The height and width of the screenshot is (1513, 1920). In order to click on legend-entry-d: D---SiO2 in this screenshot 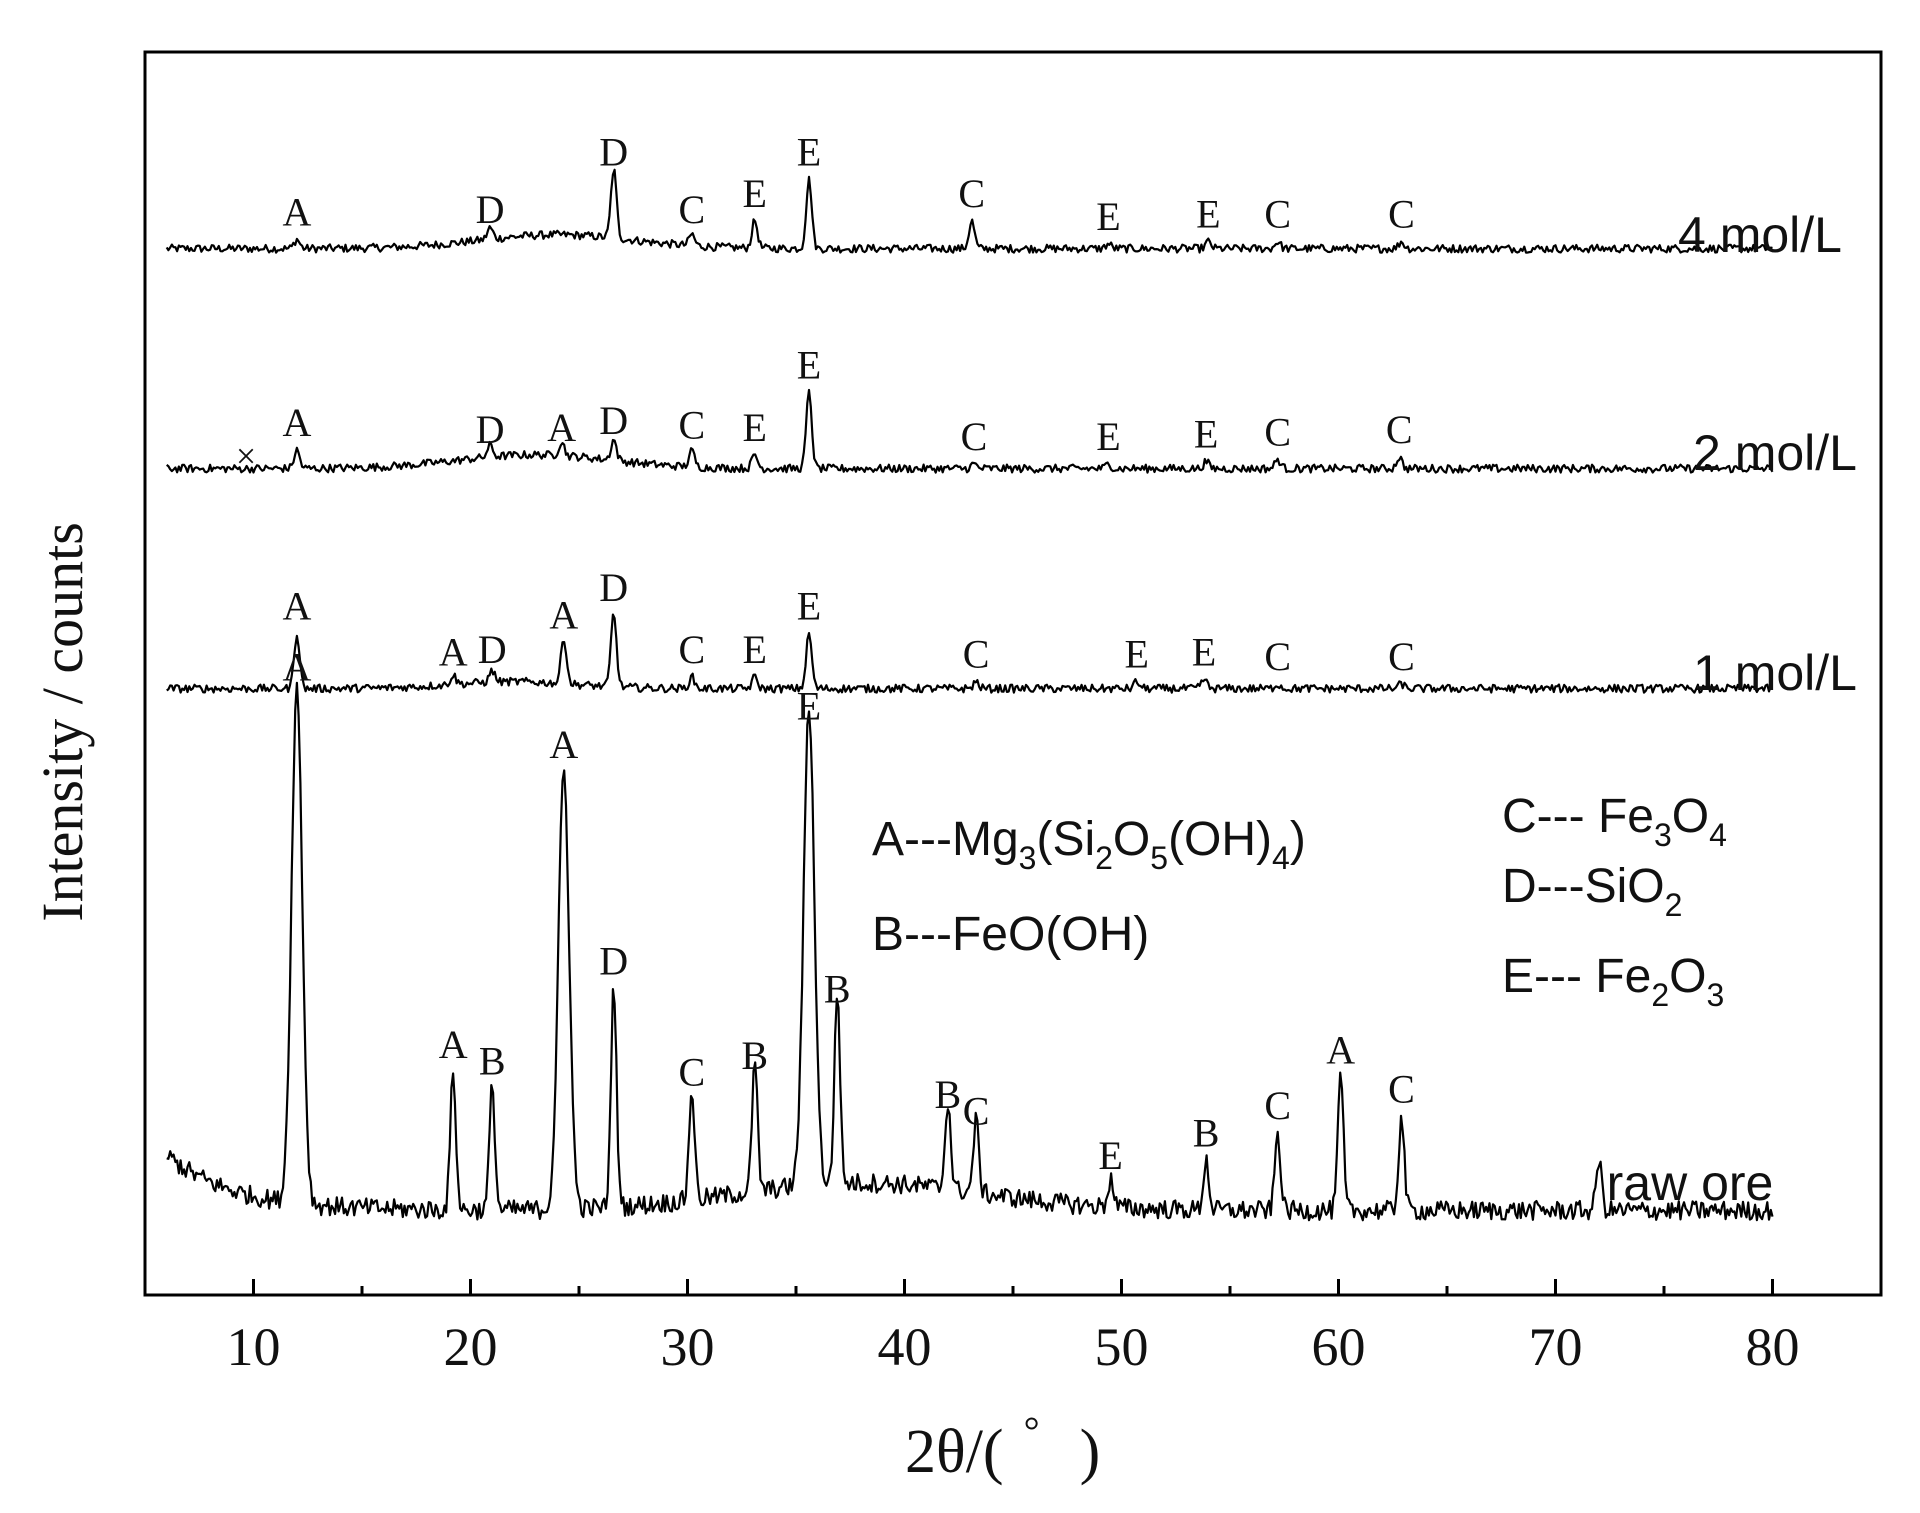, I will do `click(1592, 891)`.